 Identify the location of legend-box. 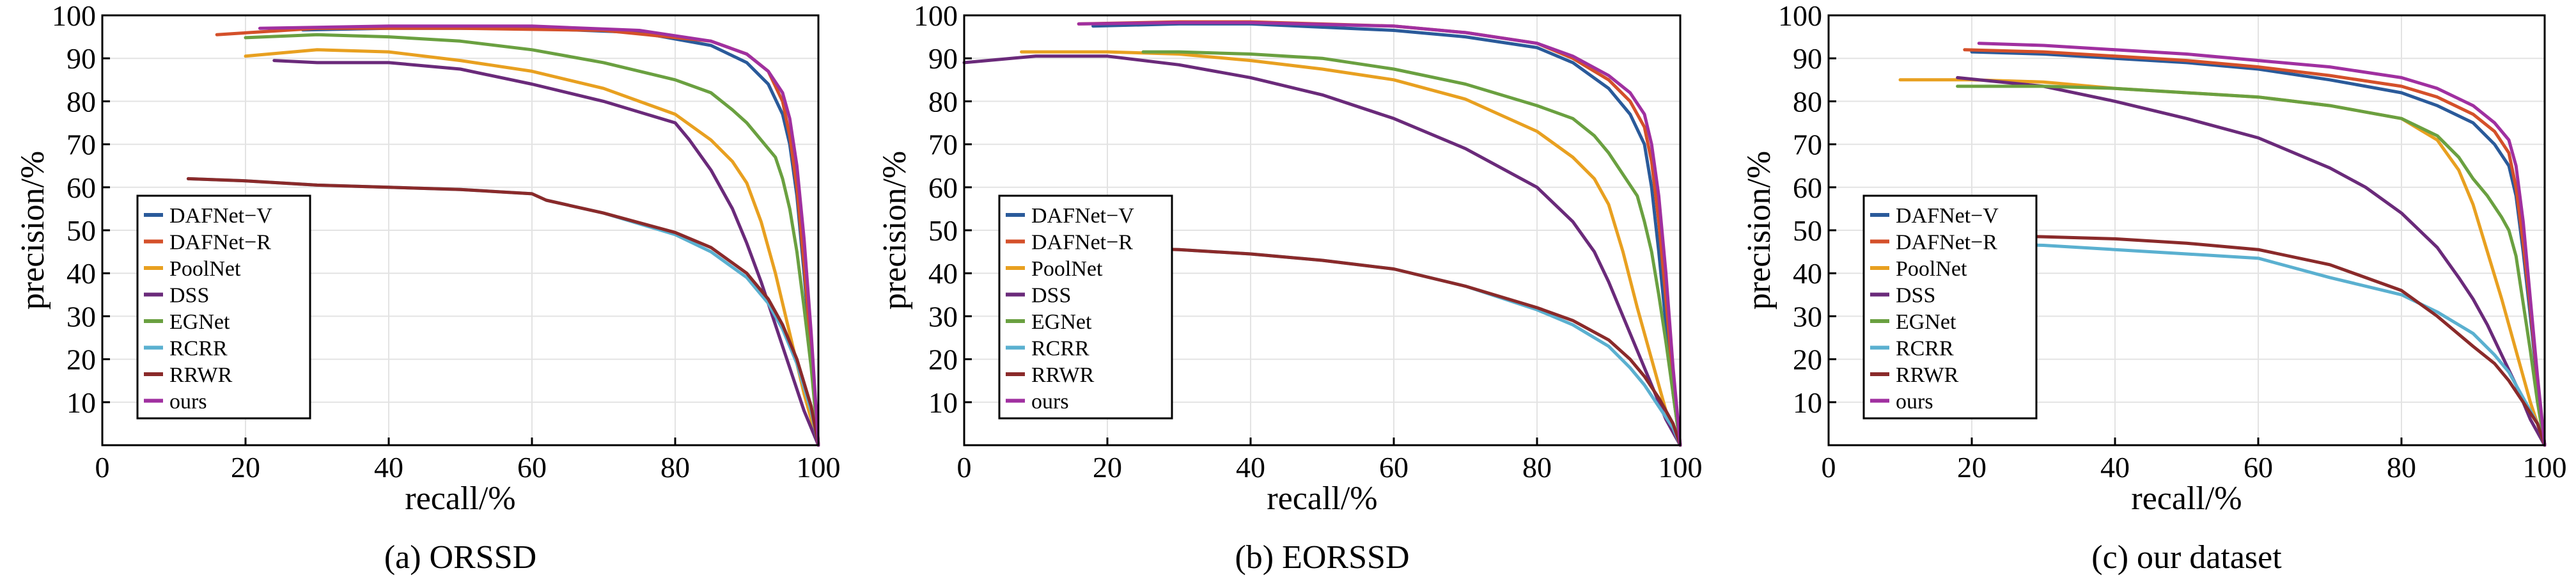
(1950, 307).